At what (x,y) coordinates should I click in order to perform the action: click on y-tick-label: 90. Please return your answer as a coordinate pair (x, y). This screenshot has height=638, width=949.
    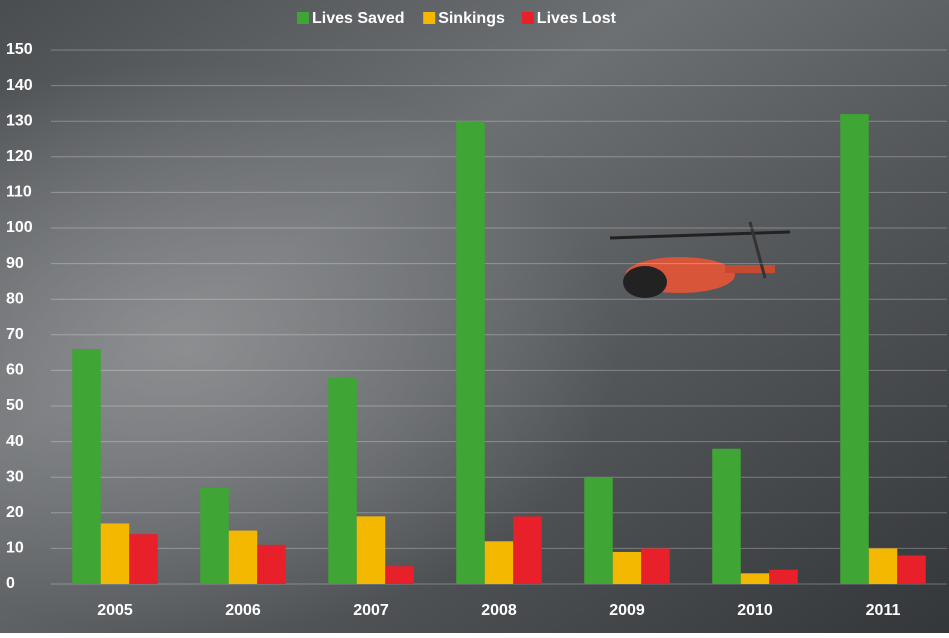
    Looking at the image, I should click on (15, 263).